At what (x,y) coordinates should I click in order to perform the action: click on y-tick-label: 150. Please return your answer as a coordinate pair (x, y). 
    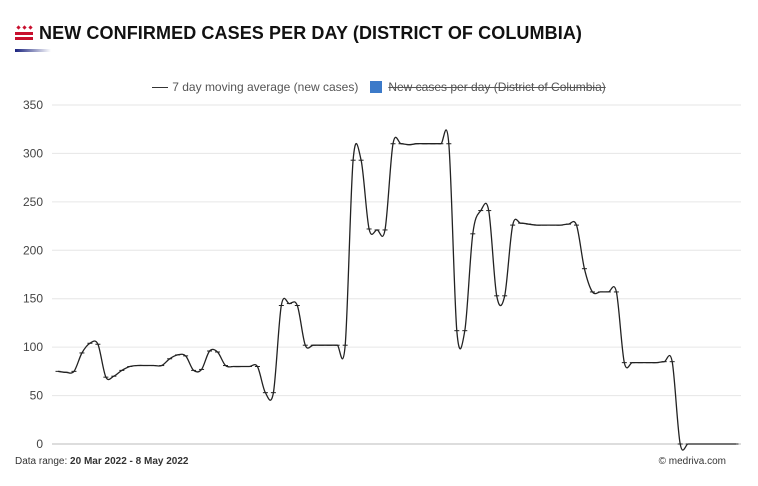
    Looking at the image, I should click on (33, 299).